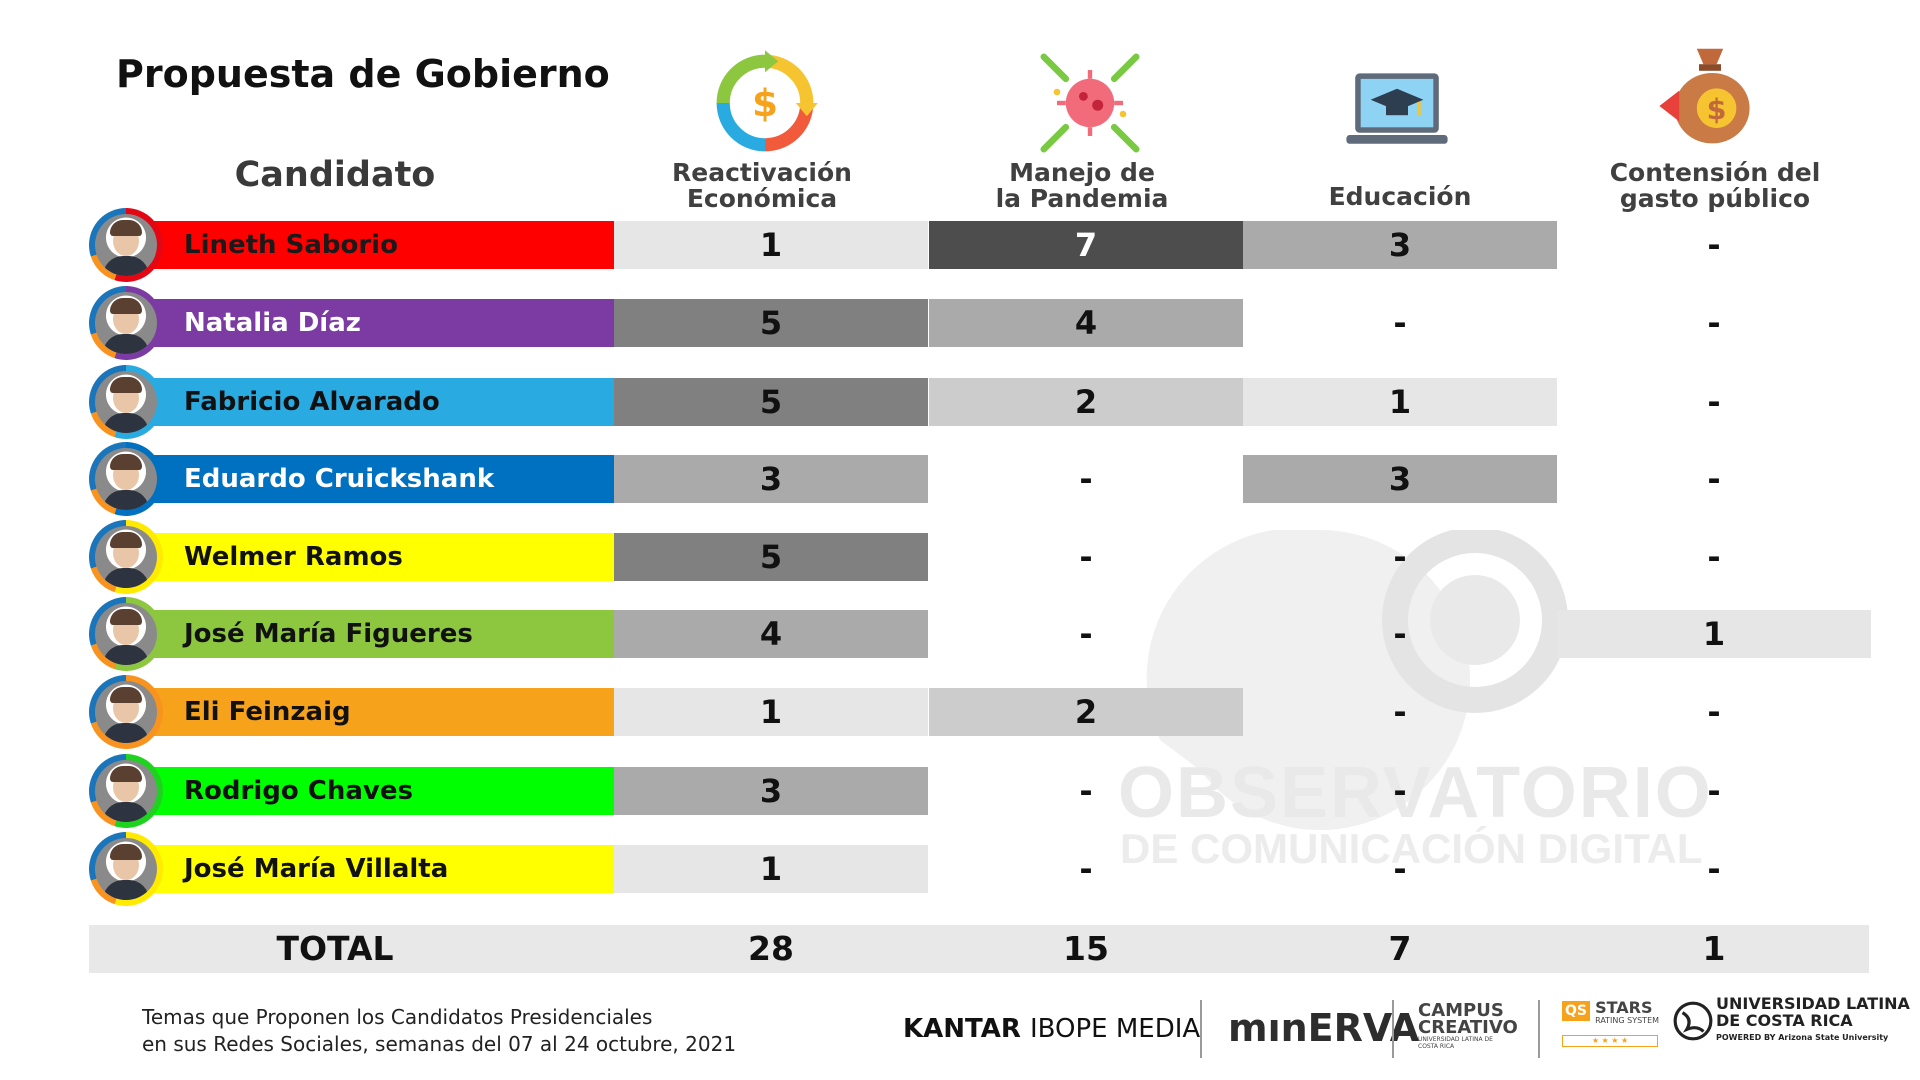 This screenshot has height=1080, width=1920. What do you see at coordinates (291, 245) in the screenshot?
I see `candidate-name: Lineth Saborio` at bounding box center [291, 245].